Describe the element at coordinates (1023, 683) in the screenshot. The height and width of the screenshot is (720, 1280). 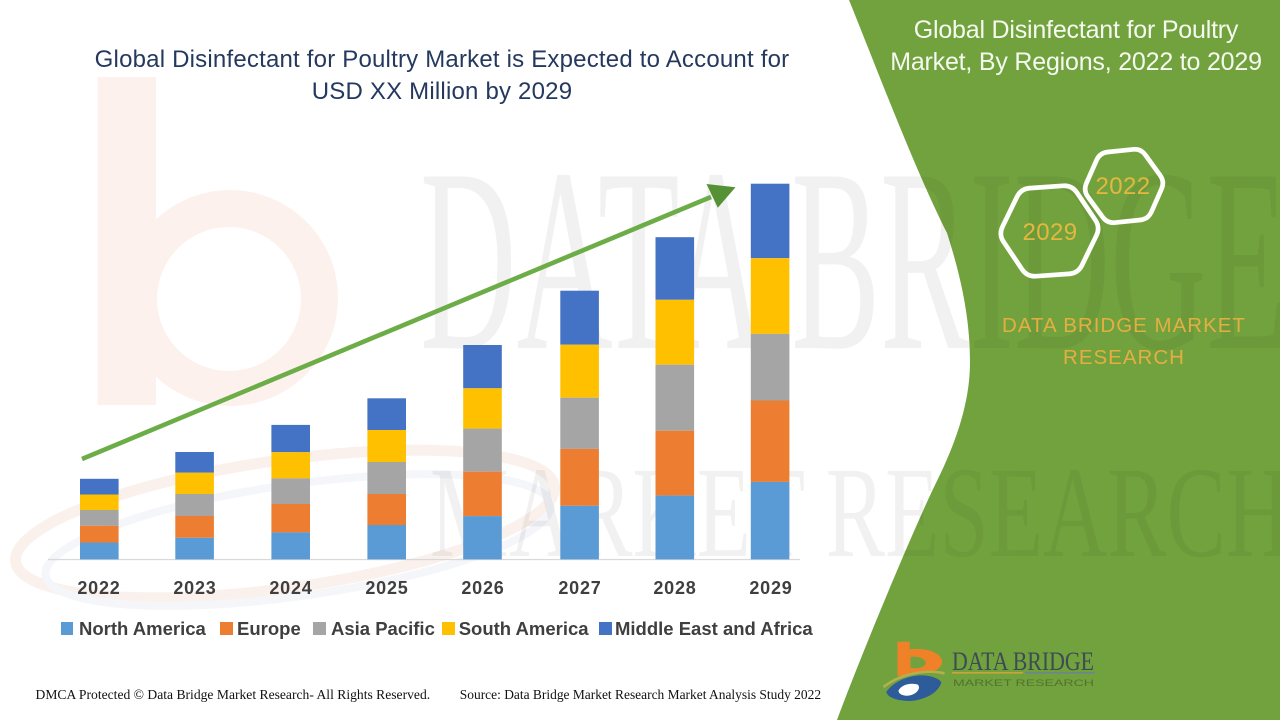
I see `svg-text: MARKET RESEARCH` at that location.